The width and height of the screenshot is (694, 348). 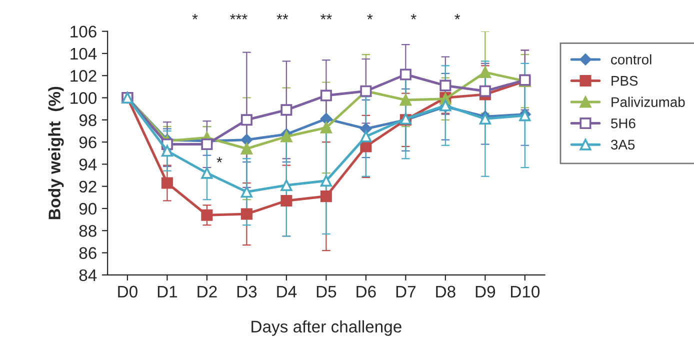 I want to click on x-tick-label: D5, so click(x=326, y=292).